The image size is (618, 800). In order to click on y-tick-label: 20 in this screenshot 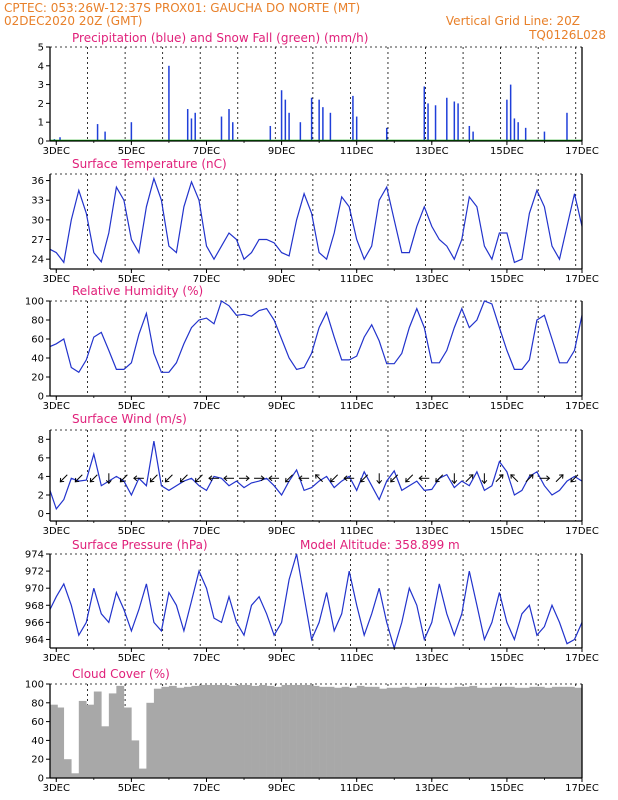, I will do `click(37, 760)`.